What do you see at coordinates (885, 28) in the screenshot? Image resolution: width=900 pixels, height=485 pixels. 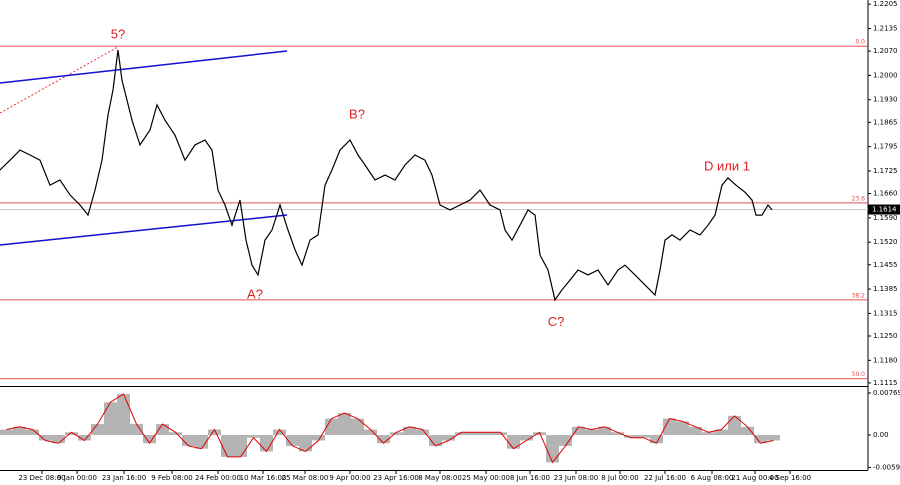 I see `y-tick-label: 1.2135` at bounding box center [885, 28].